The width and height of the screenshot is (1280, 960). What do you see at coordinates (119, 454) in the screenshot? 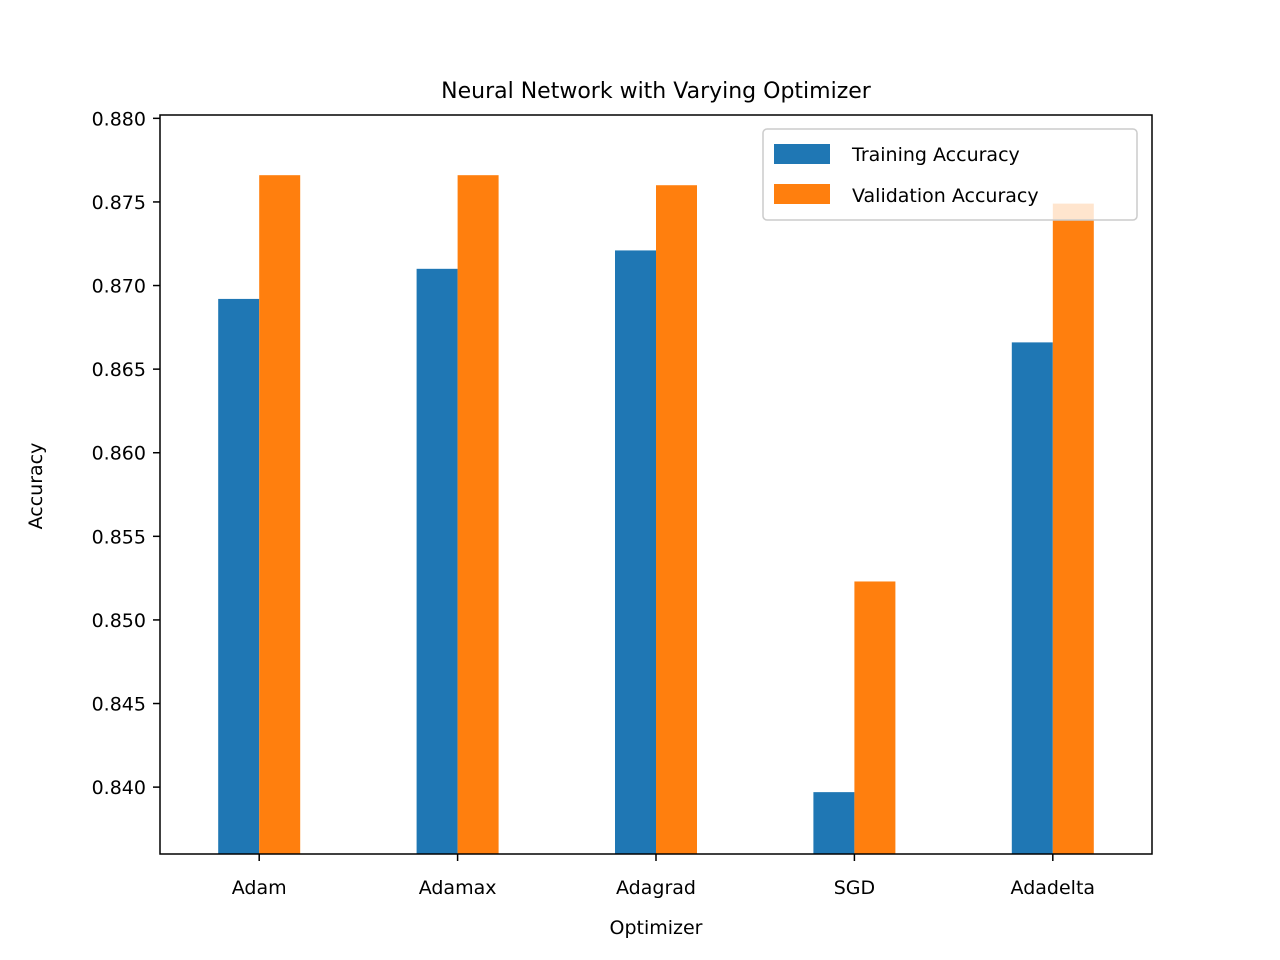
I see `y-tick-label: 0.860` at bounding box center [119, 454].